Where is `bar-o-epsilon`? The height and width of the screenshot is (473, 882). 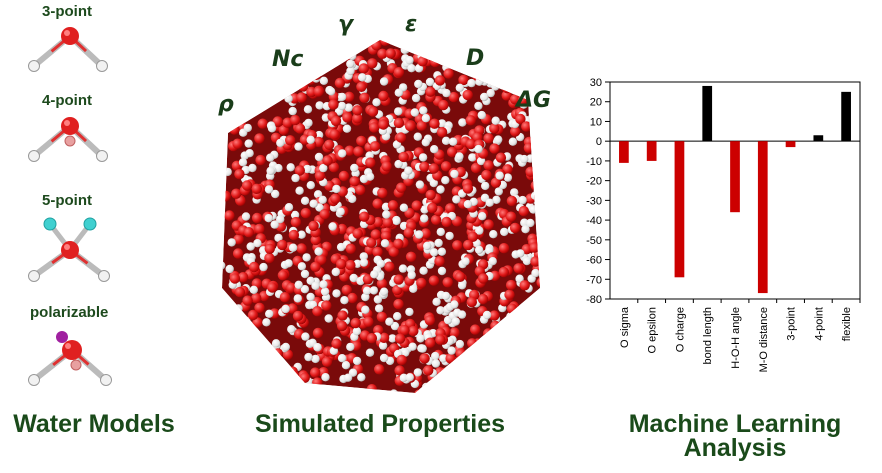
bar-o-epsilon is located at coordinates (651, 151).